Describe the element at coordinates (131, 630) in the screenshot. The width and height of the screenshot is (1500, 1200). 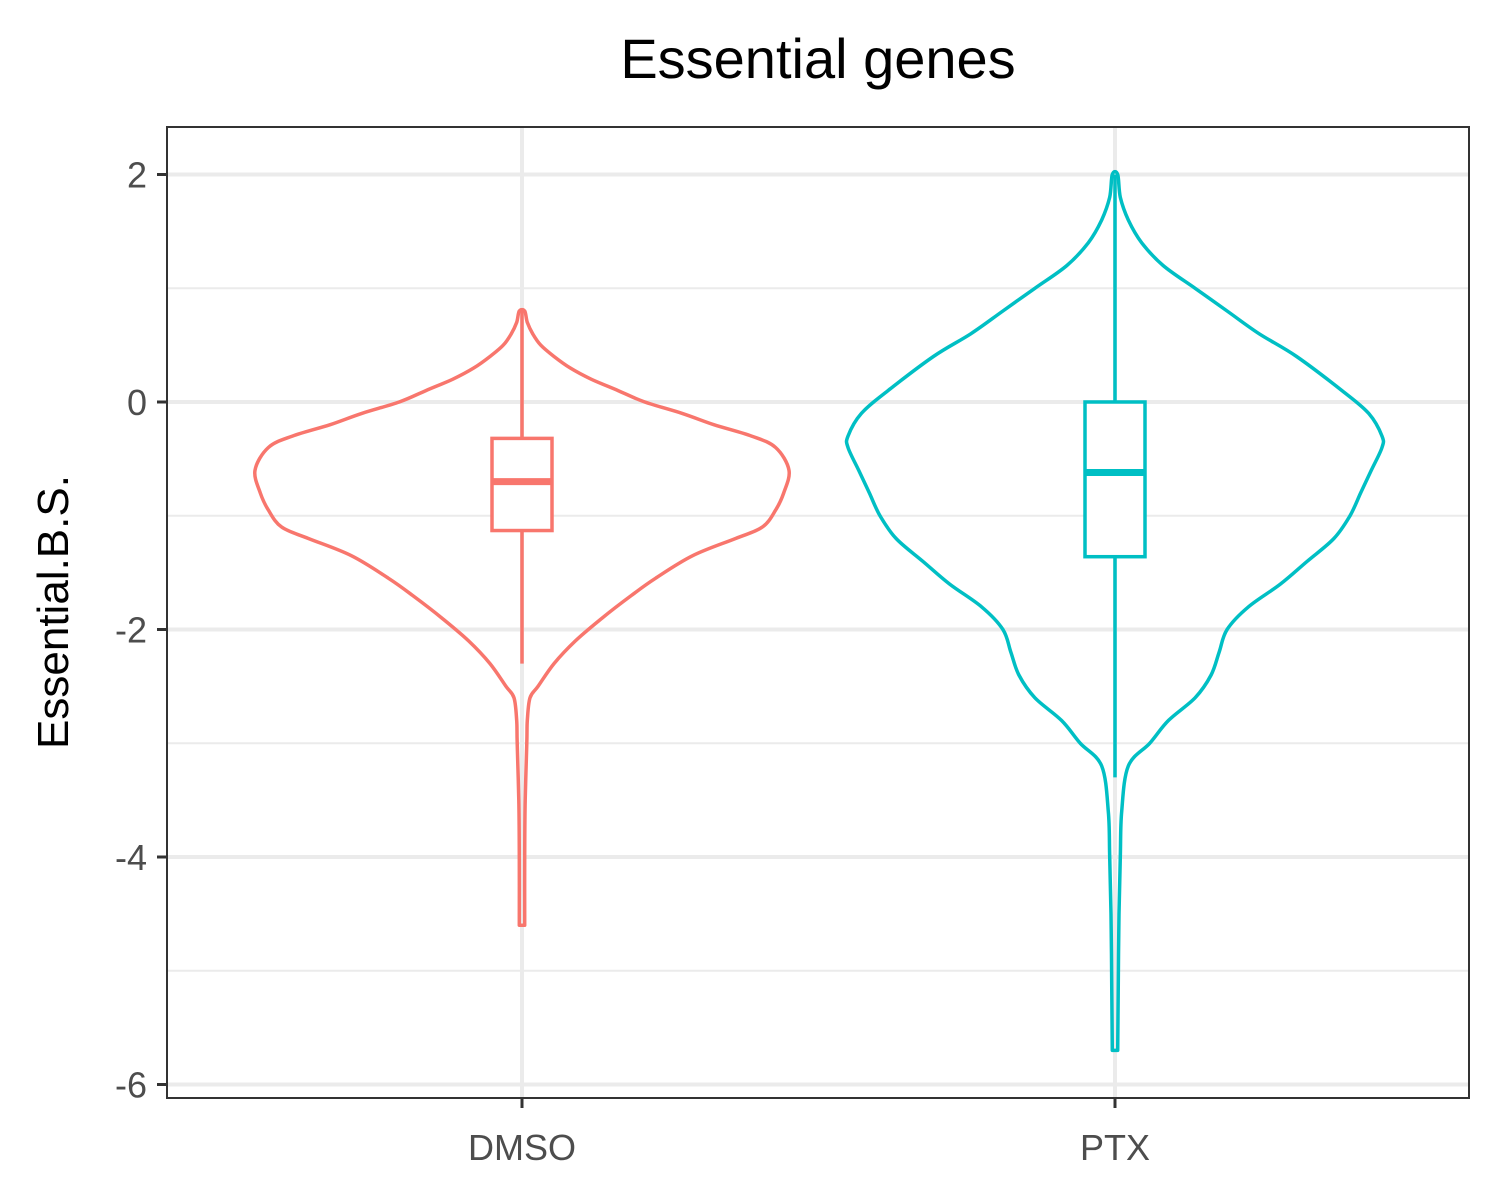
I see `y-tick-label: -2` at that location.